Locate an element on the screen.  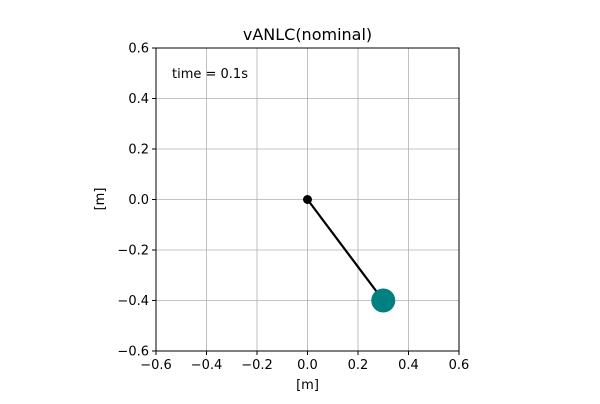
pendulum-rod is located at coordinates (345, 250).